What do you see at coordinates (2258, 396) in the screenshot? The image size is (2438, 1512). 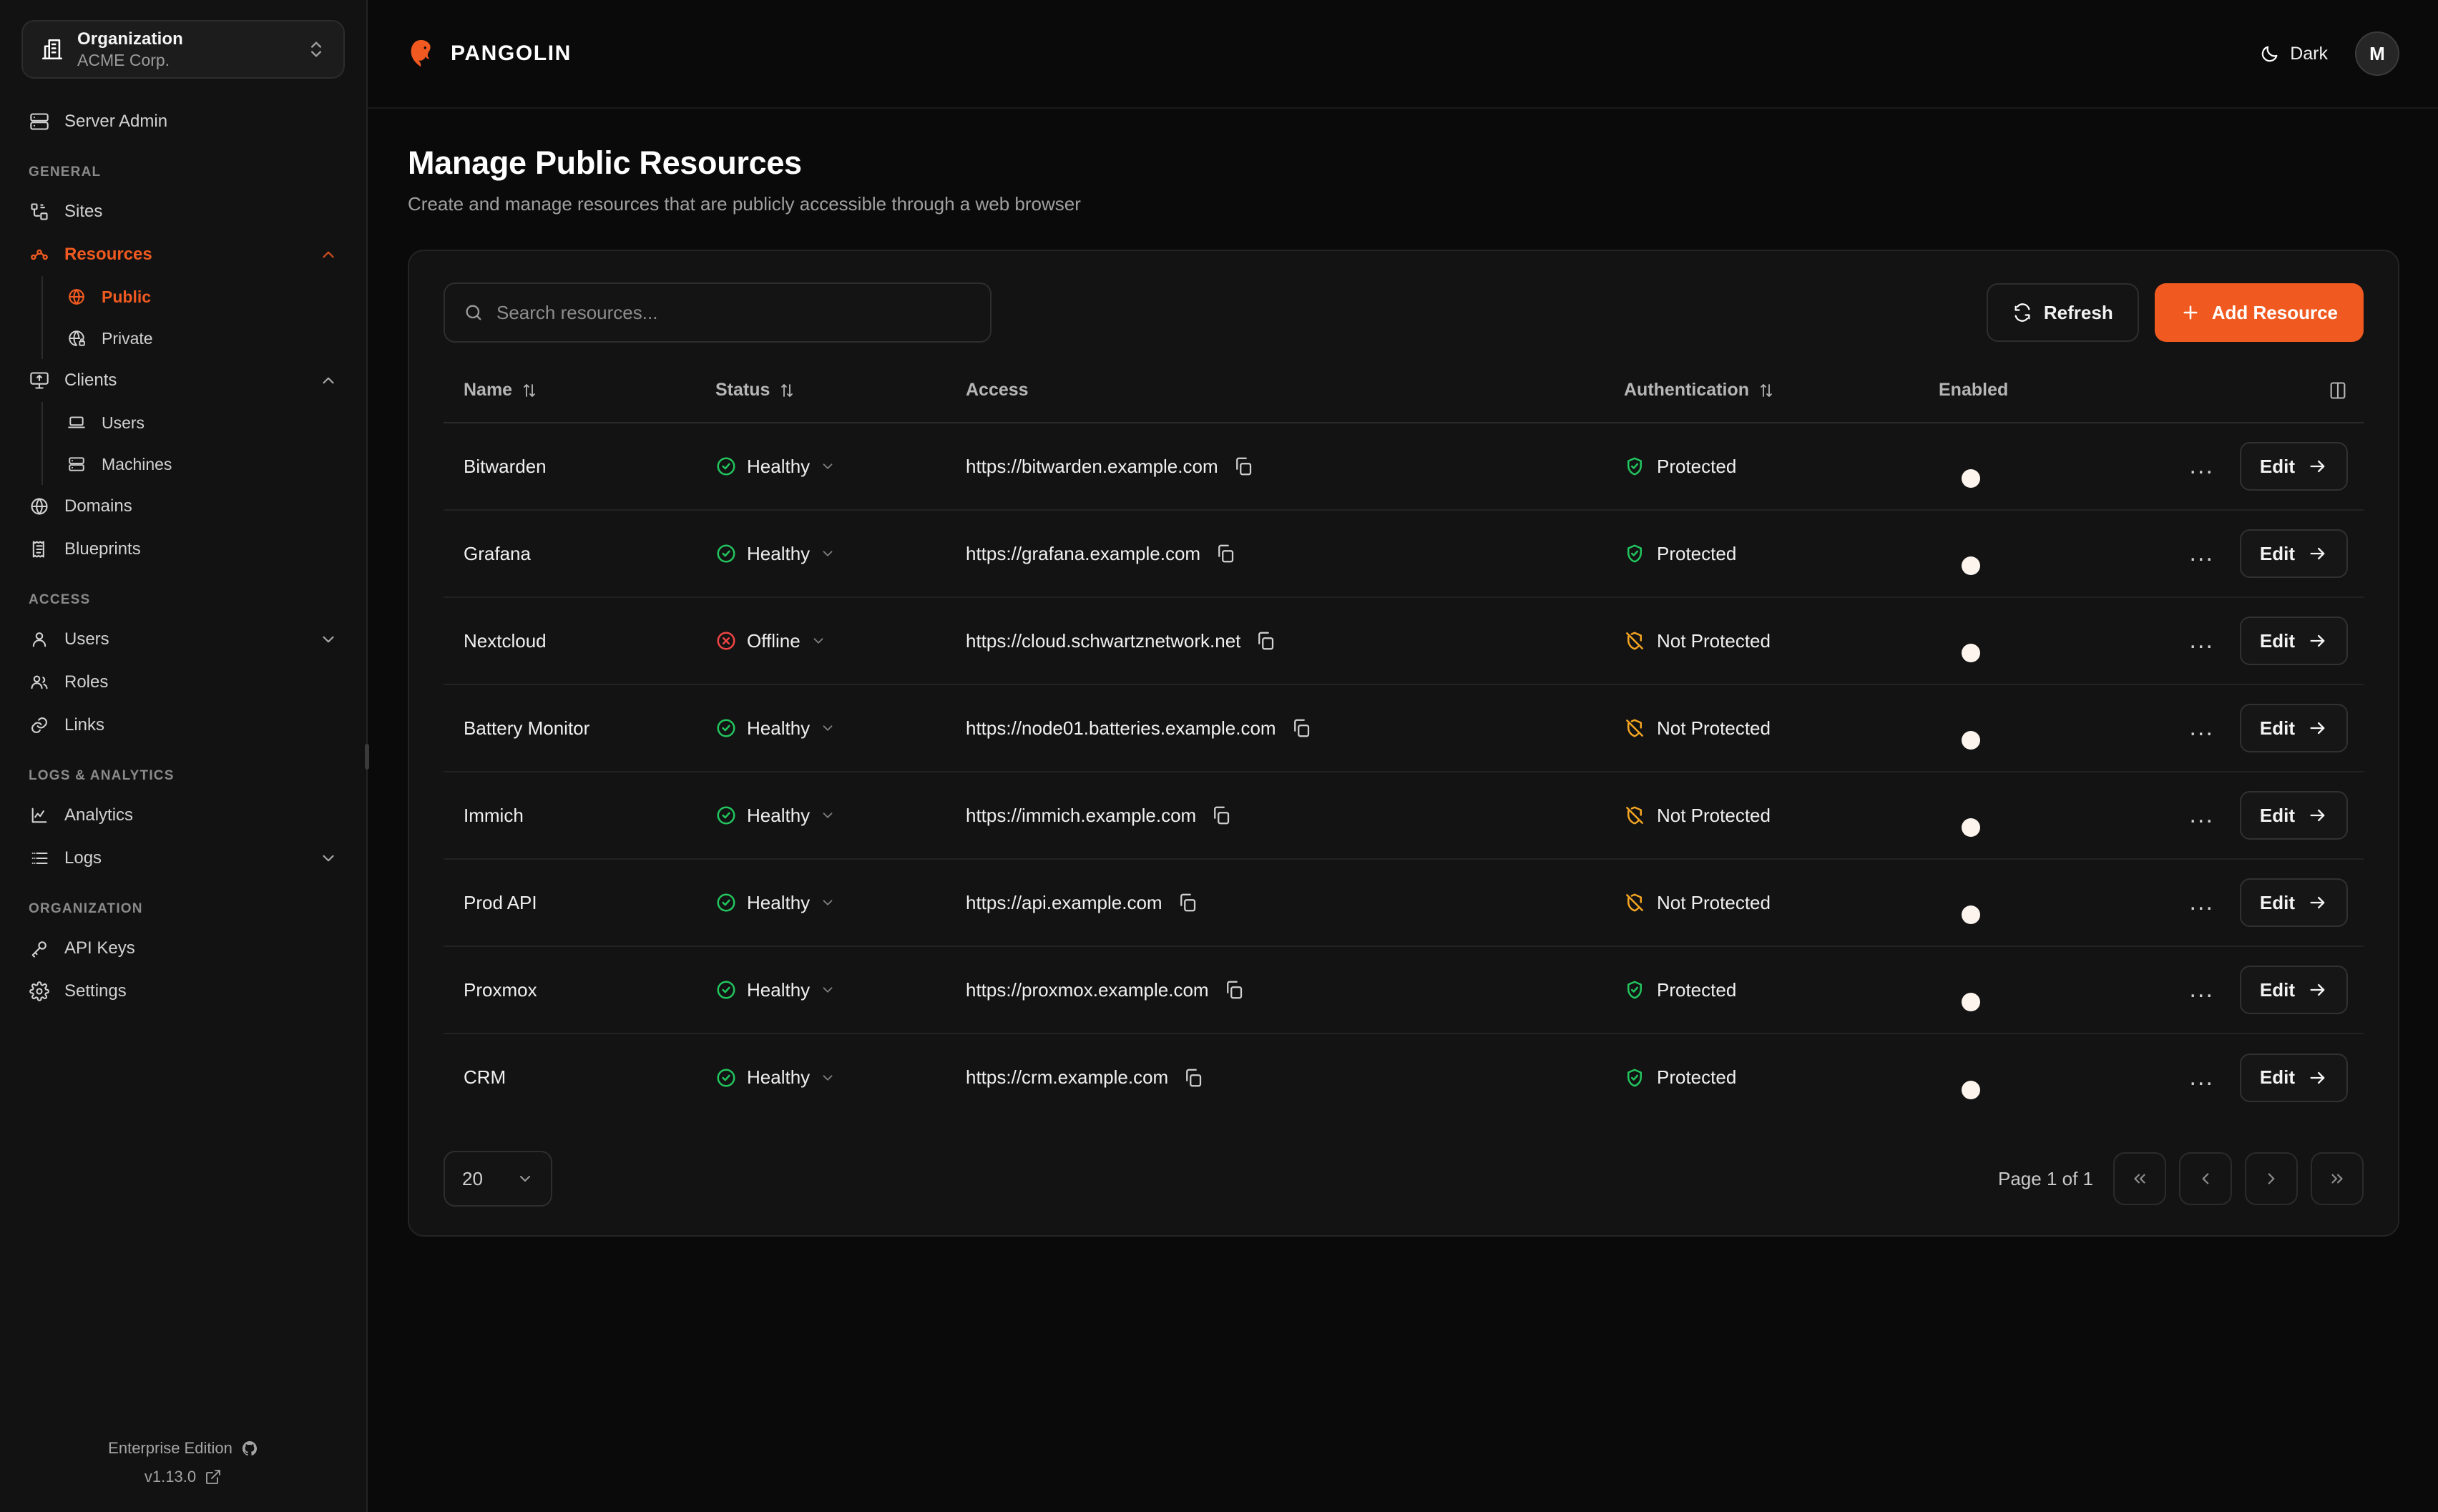 I see `column-header-actions` at bounding box center [2258, 396].